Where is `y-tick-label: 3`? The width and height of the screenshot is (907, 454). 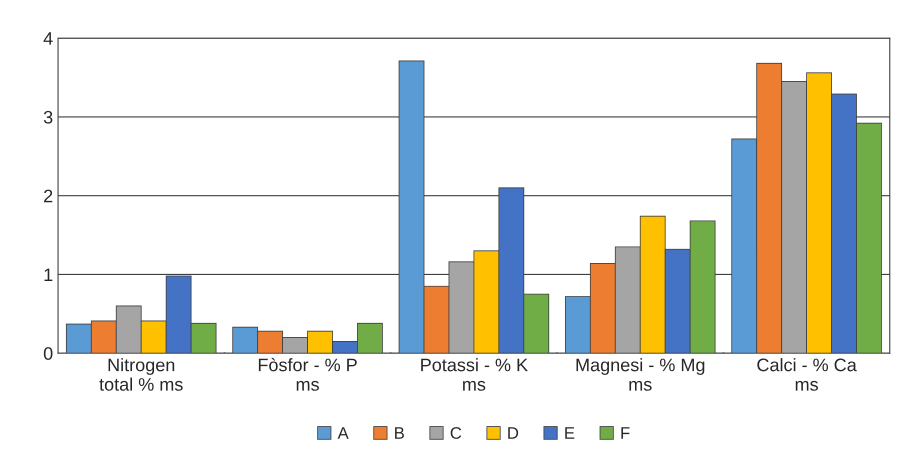
y-tick-label: 3 is located at coordinates (48, 117).